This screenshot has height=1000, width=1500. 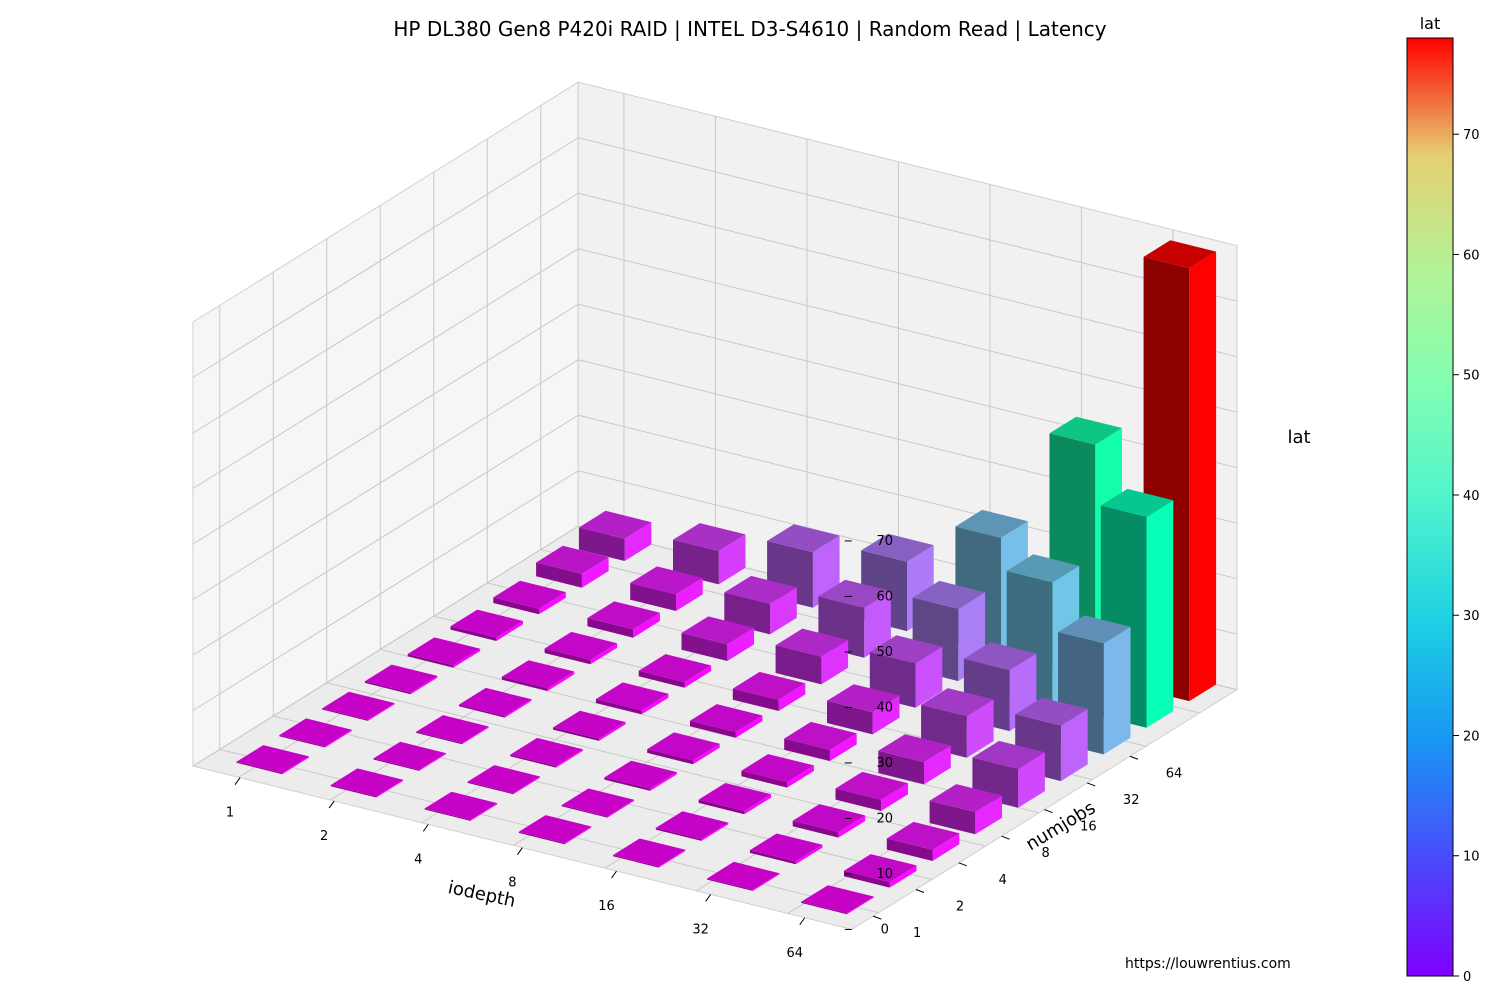 I want to click on x-axis-label: iodepth, so click(x=481, y=894).